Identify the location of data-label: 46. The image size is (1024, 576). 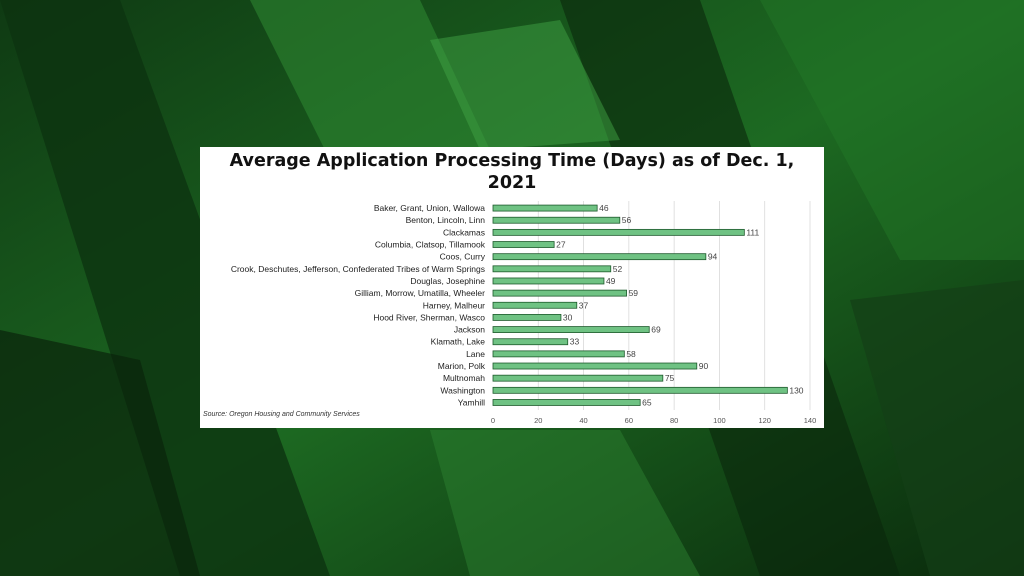
(604, 208).